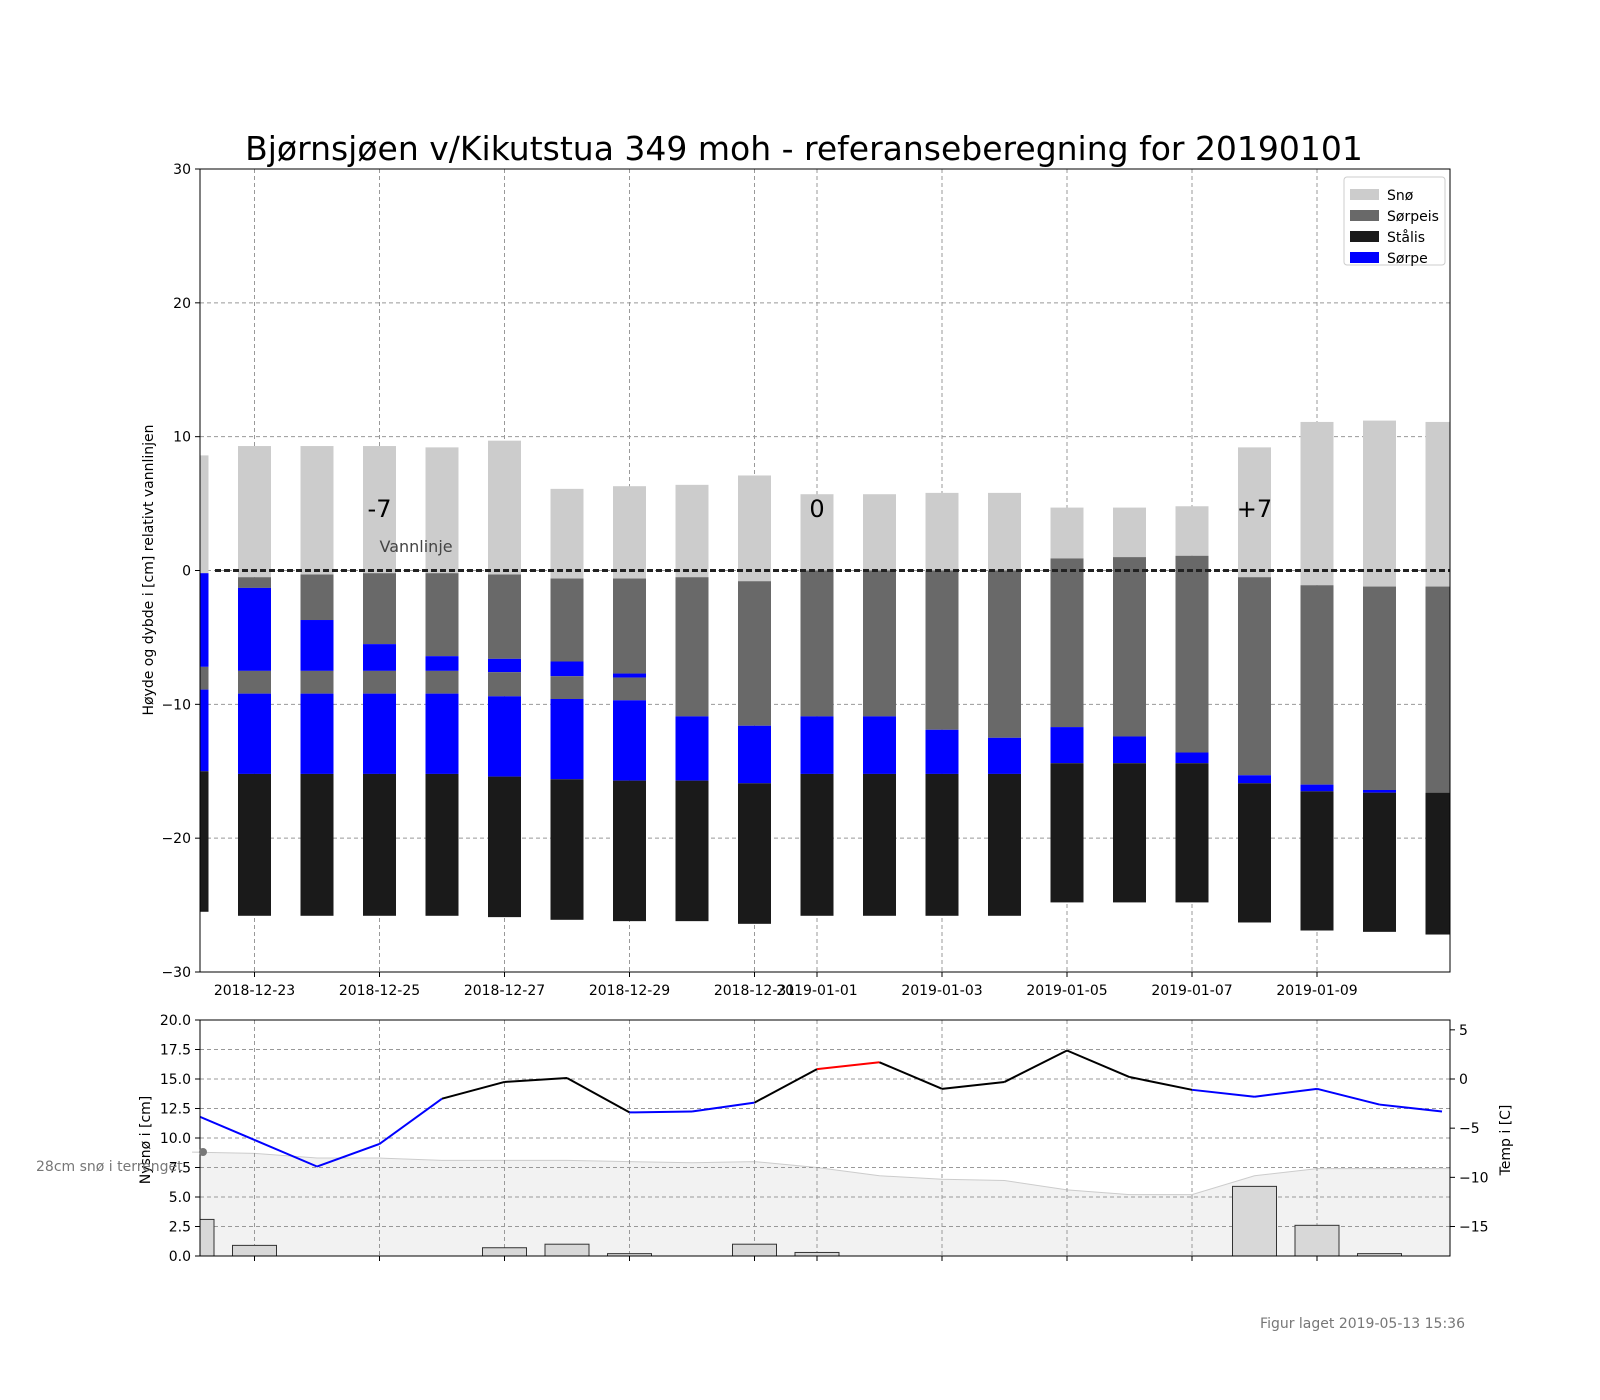 The image size is (1600, 1400). What do you see at coordinates (176, 705) in the screenshot?
I see `y-tick-label: −10` at bounding box center [176, 705].